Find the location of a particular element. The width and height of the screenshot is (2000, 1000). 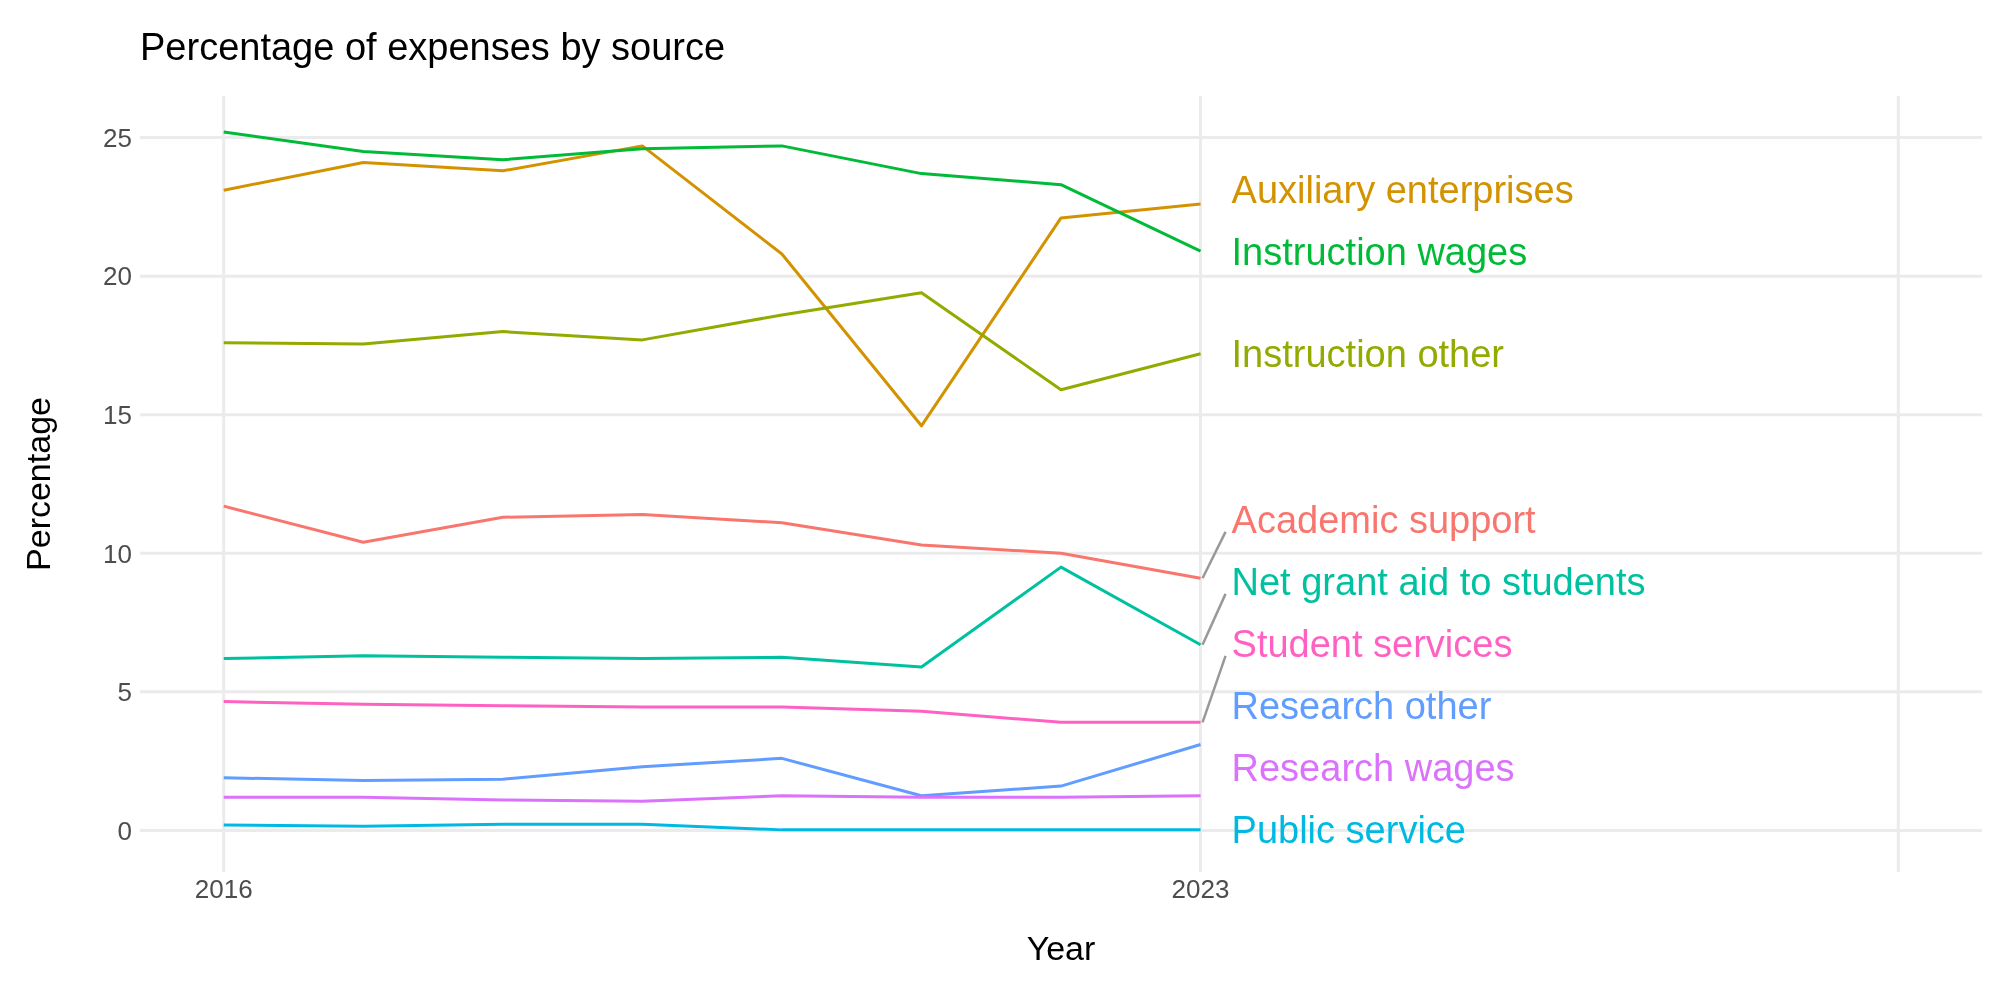

x-tick-label: 2016 is located at coordinates (223, 889).